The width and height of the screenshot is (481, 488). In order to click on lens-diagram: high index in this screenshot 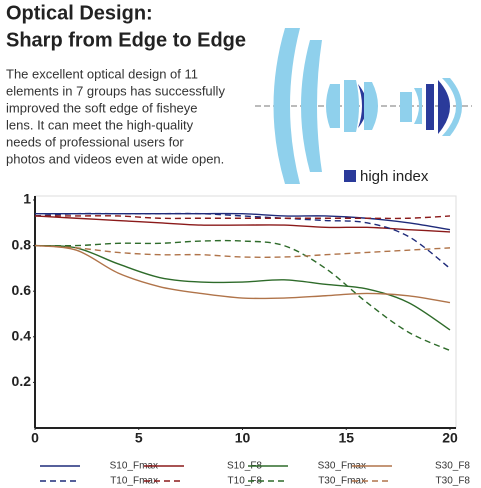, I will do `click(363, 106)`.